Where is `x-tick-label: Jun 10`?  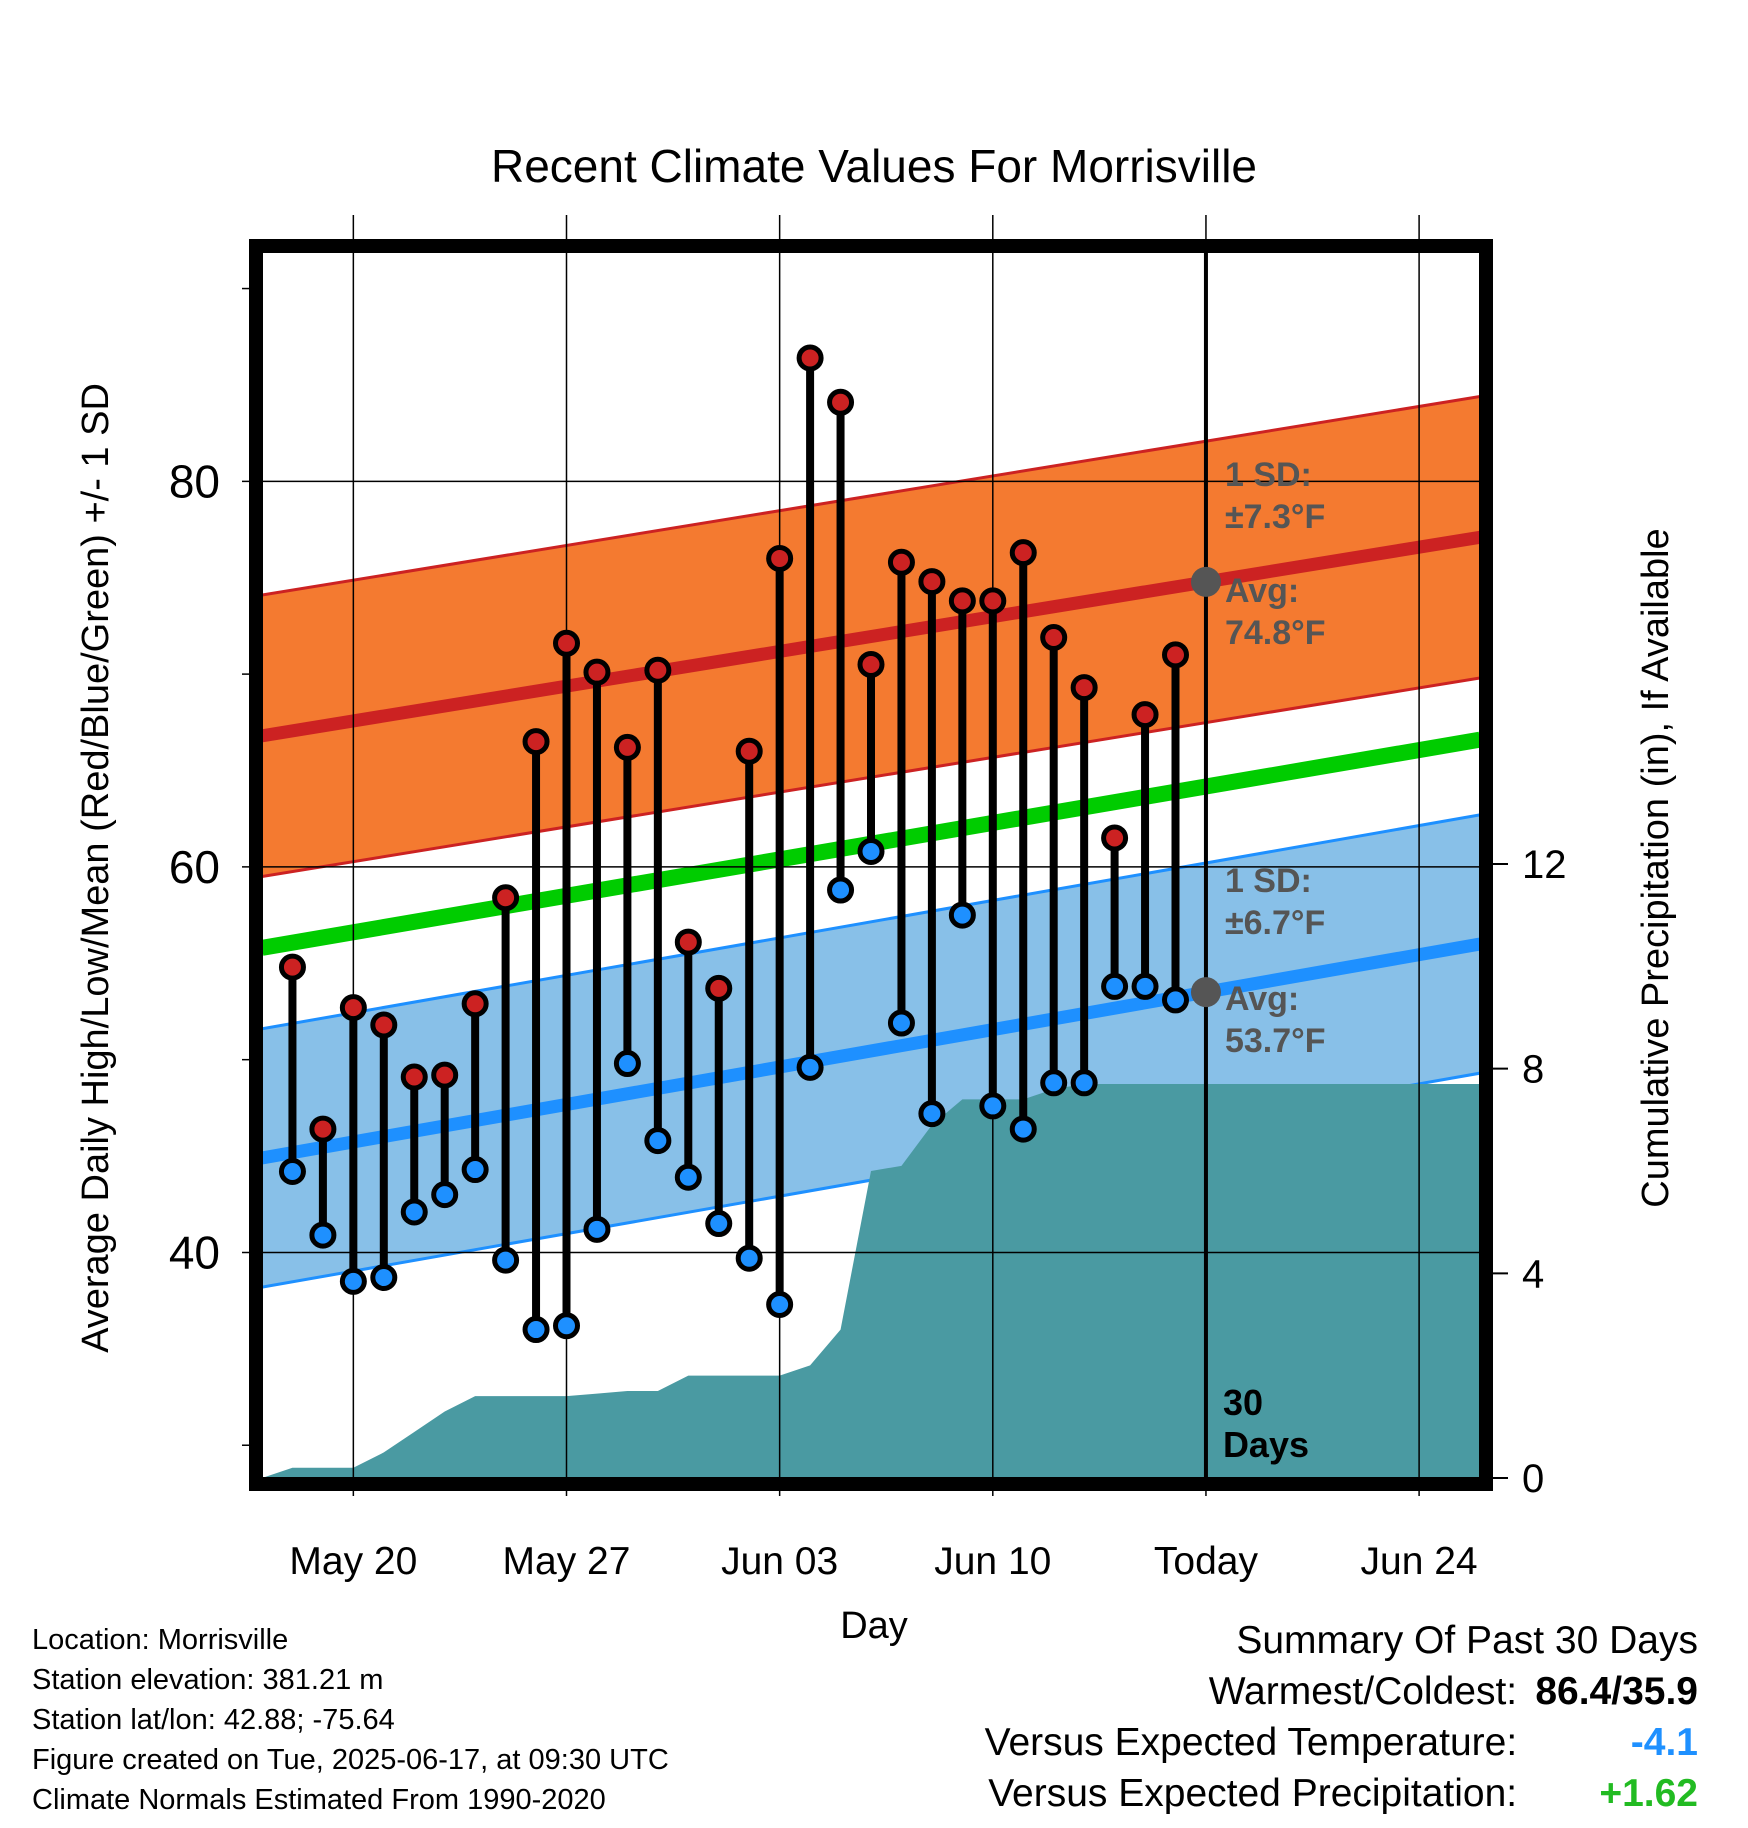 x-tick-label: Jun 10 is located at coordinates (992, 1561).